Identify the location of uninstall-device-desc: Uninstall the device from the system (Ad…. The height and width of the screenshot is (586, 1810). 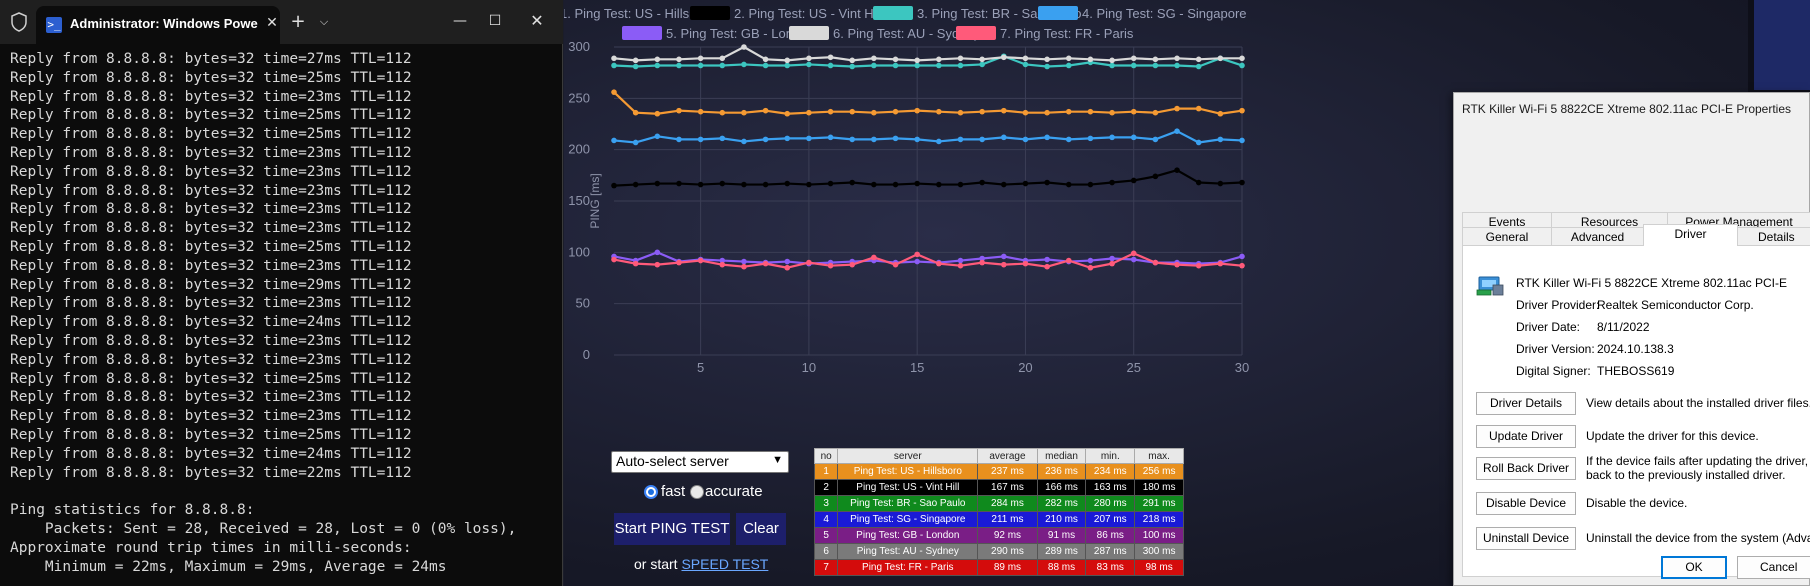
(1698, 538).